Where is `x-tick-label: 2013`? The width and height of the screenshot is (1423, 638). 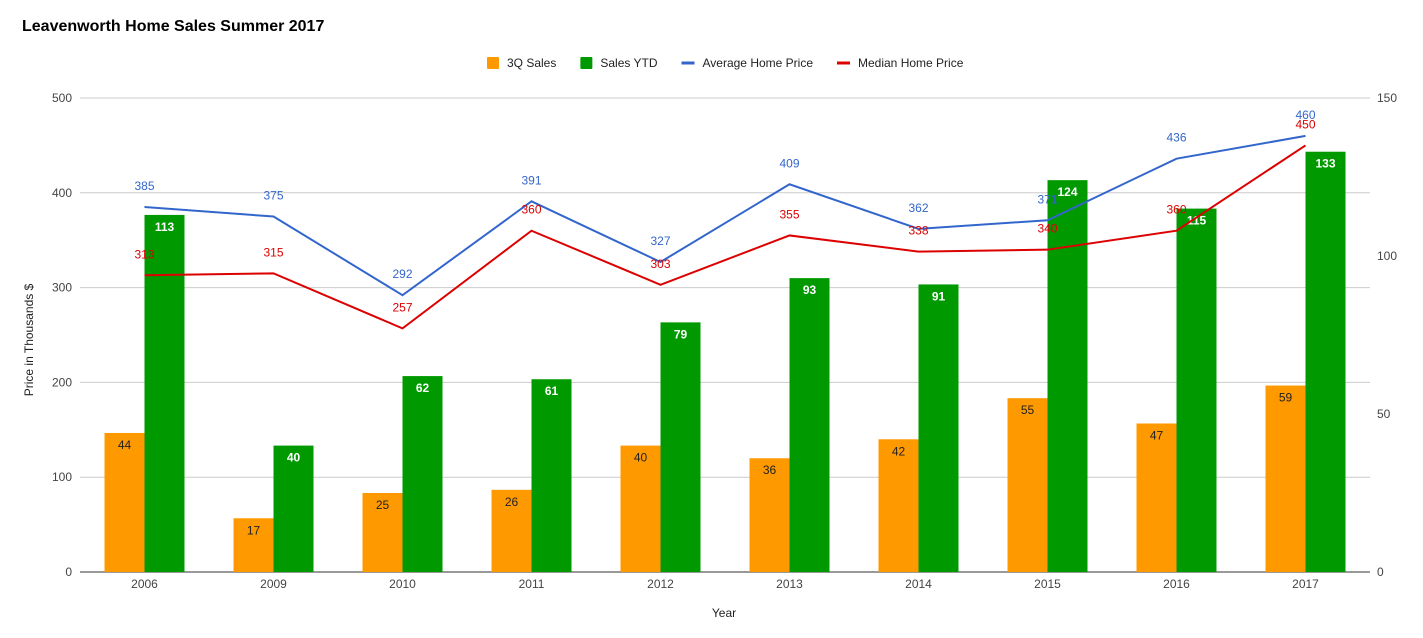
x-tick-label: 2013 is located at coordinates (789, 584).